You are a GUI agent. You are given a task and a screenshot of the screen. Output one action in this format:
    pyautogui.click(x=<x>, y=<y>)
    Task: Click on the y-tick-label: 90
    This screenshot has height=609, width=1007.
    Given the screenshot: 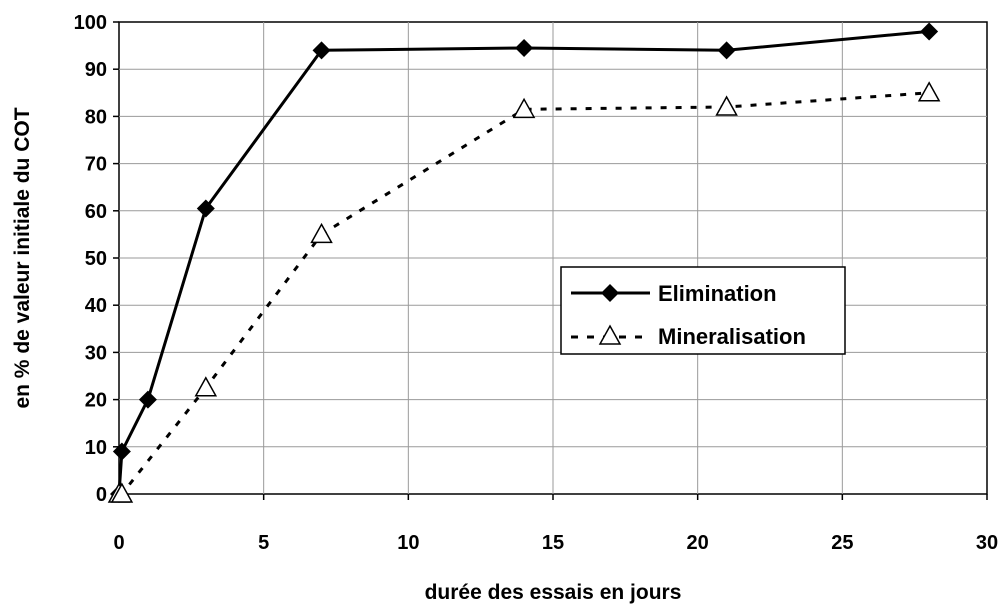 What is the action you would take?
    pyautogui.click(x=96, y=70)
    